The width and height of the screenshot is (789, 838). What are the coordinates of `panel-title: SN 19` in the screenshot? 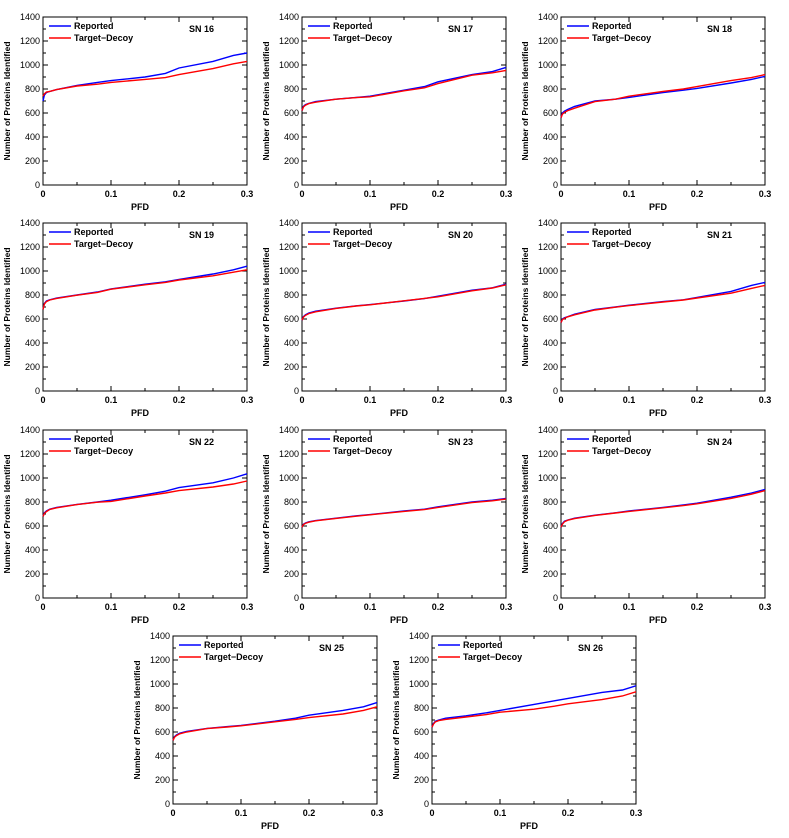 It's located at (201, 235).